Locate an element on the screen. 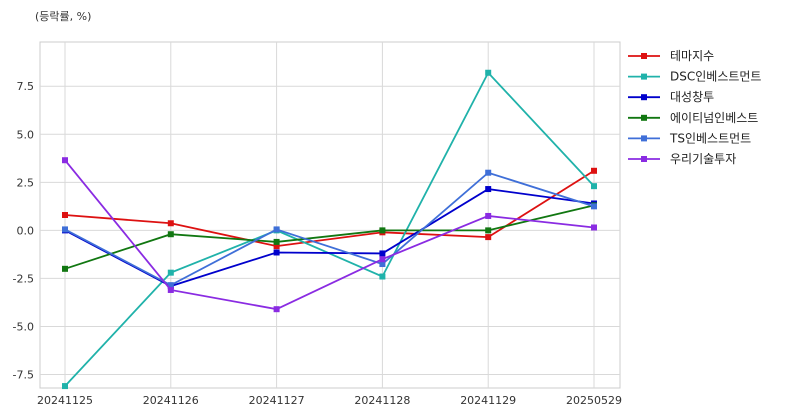 This screenshot has height=416, width=797. series-line is located at coordinates (329, 237).